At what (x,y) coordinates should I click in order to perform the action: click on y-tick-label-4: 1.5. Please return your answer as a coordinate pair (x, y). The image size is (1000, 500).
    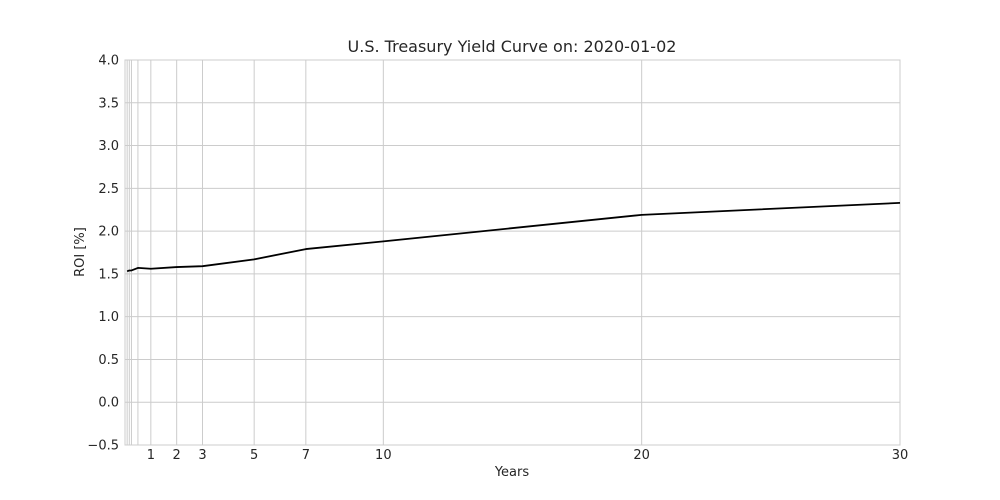
    Looking at the image, I should click on (108, 274).